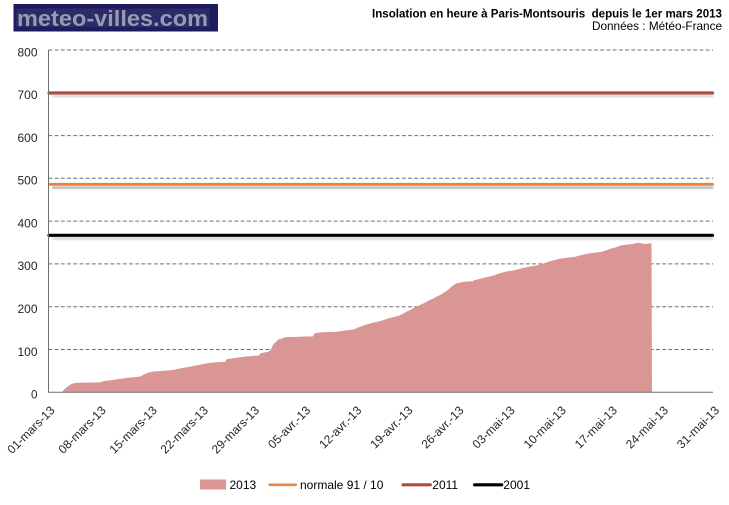 Image resolution: width=729 pixels, height=505 pixels. What do you see at coordinates (28, 309) in the screenshot?
I see `svg-text: 200` at bounding box center [28, 309].